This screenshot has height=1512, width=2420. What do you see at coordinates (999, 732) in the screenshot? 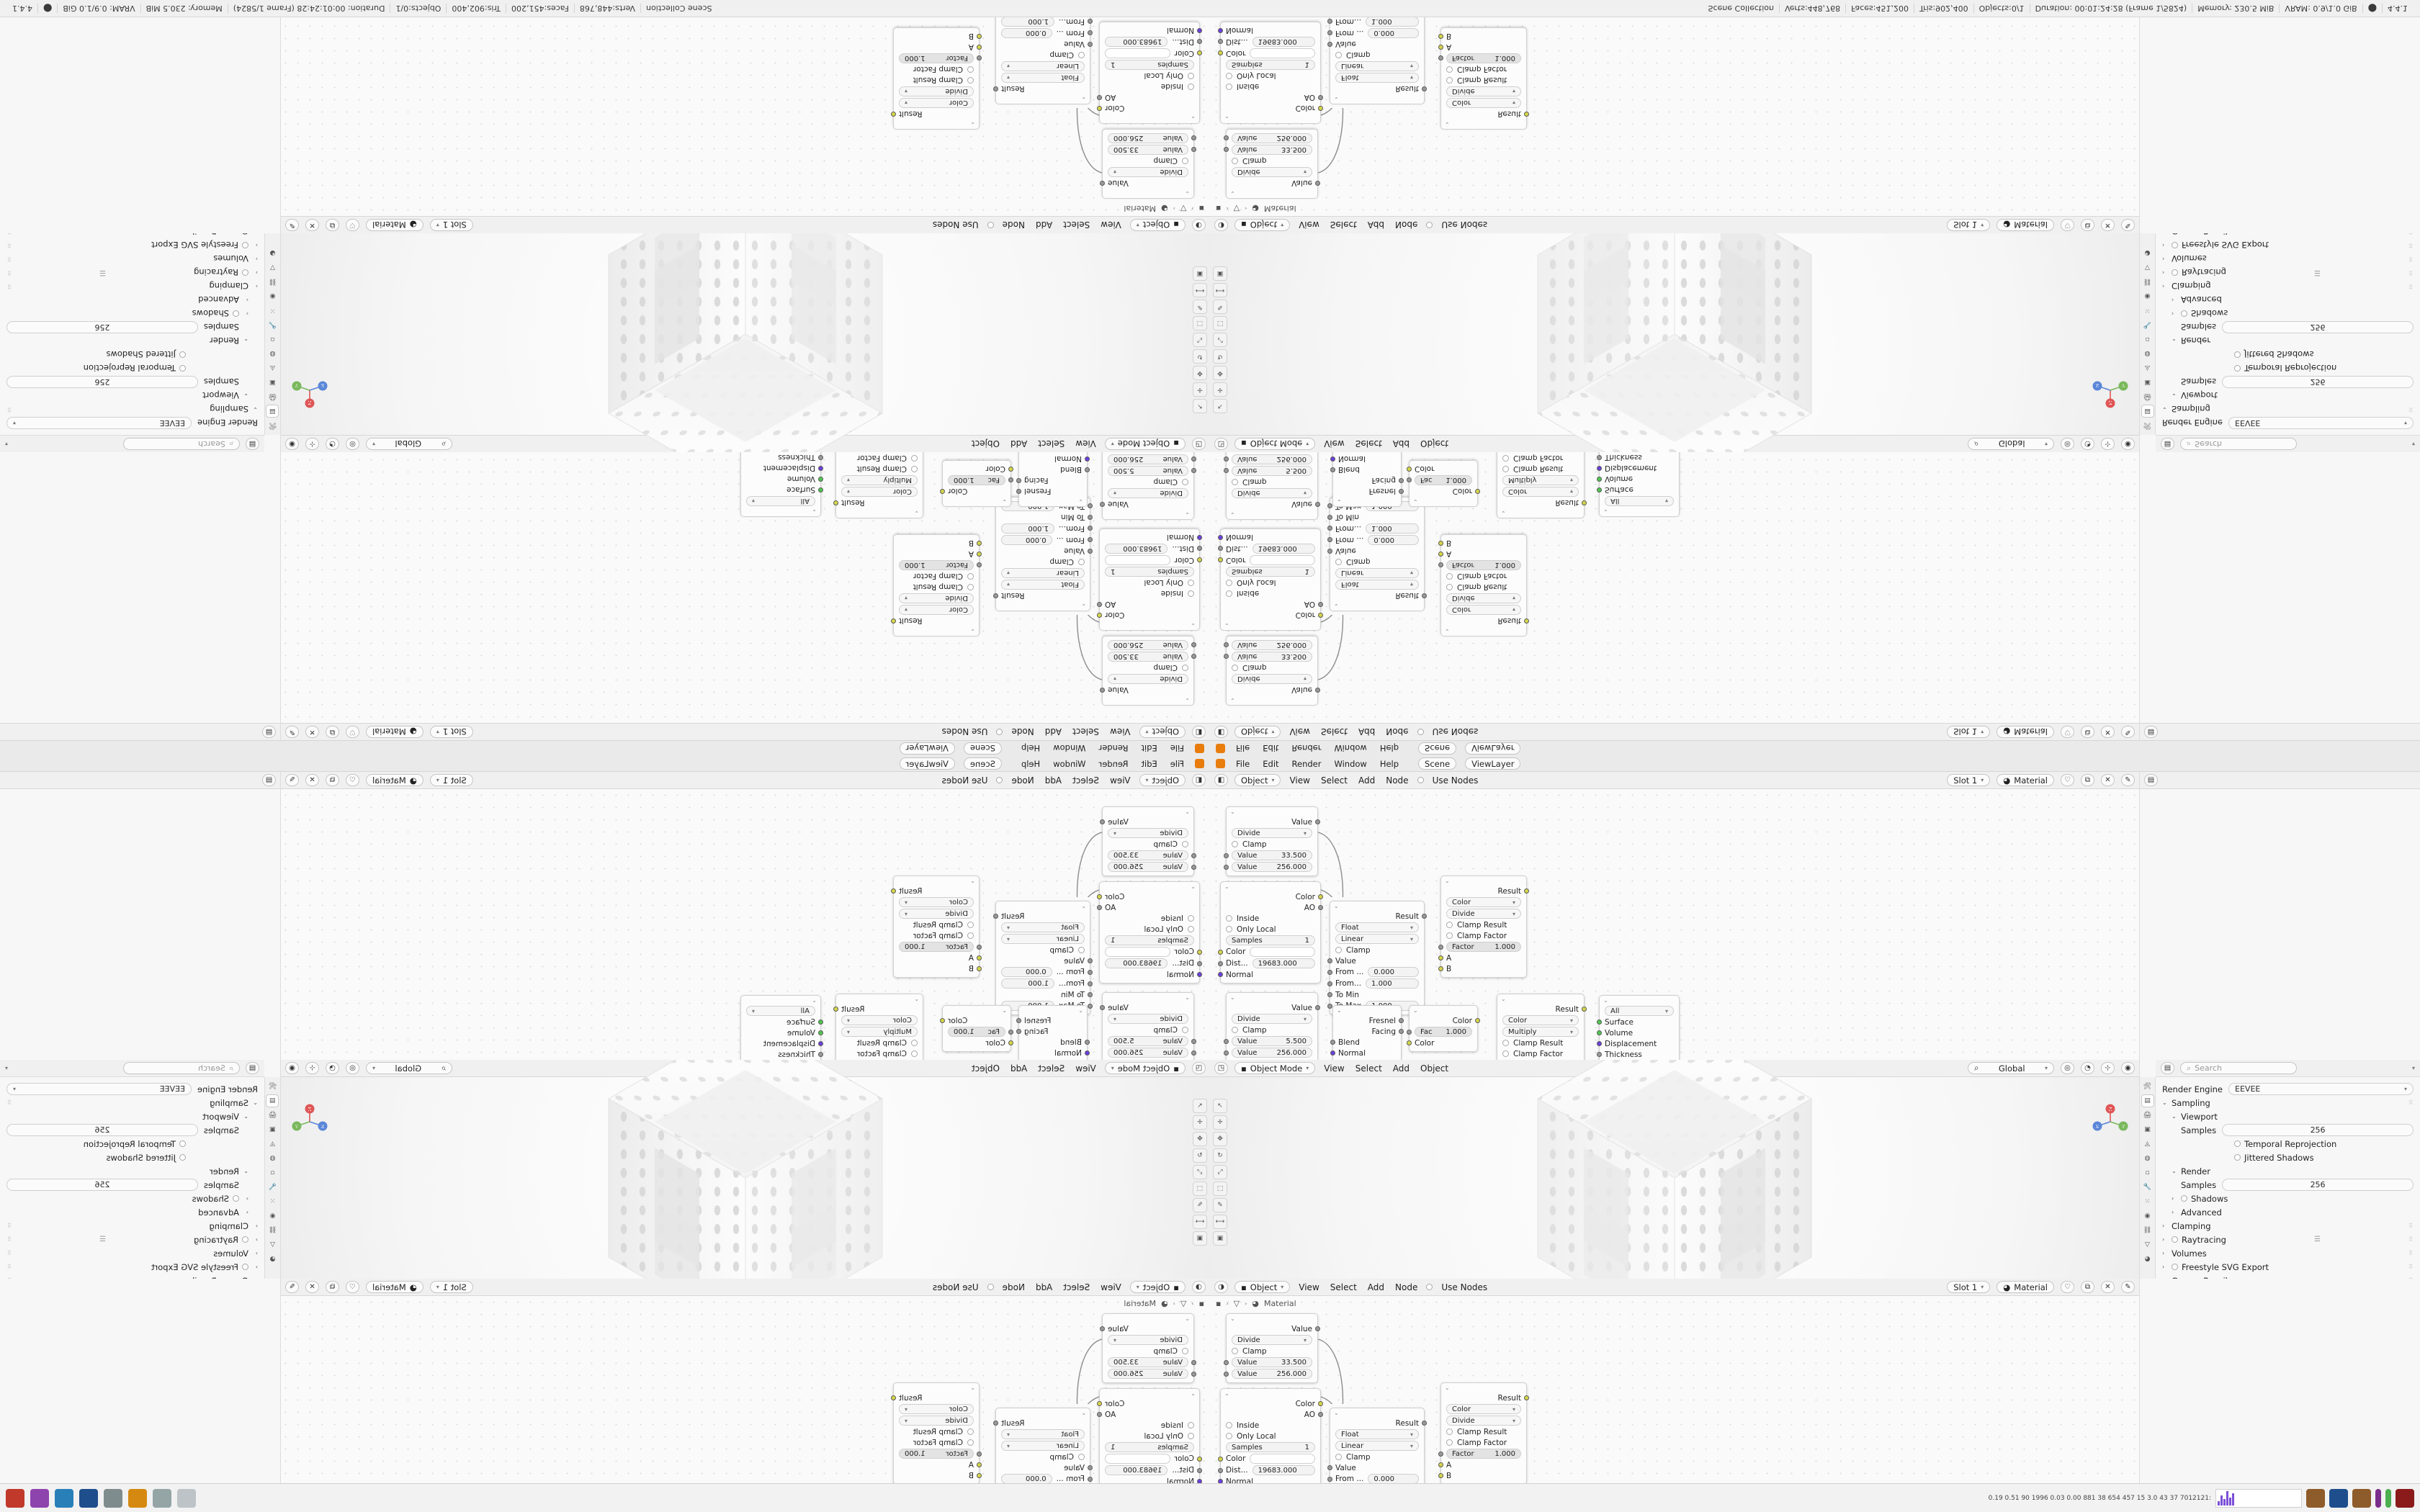
I see `use-nodes-checkbox` at bounding box center [999, 732].